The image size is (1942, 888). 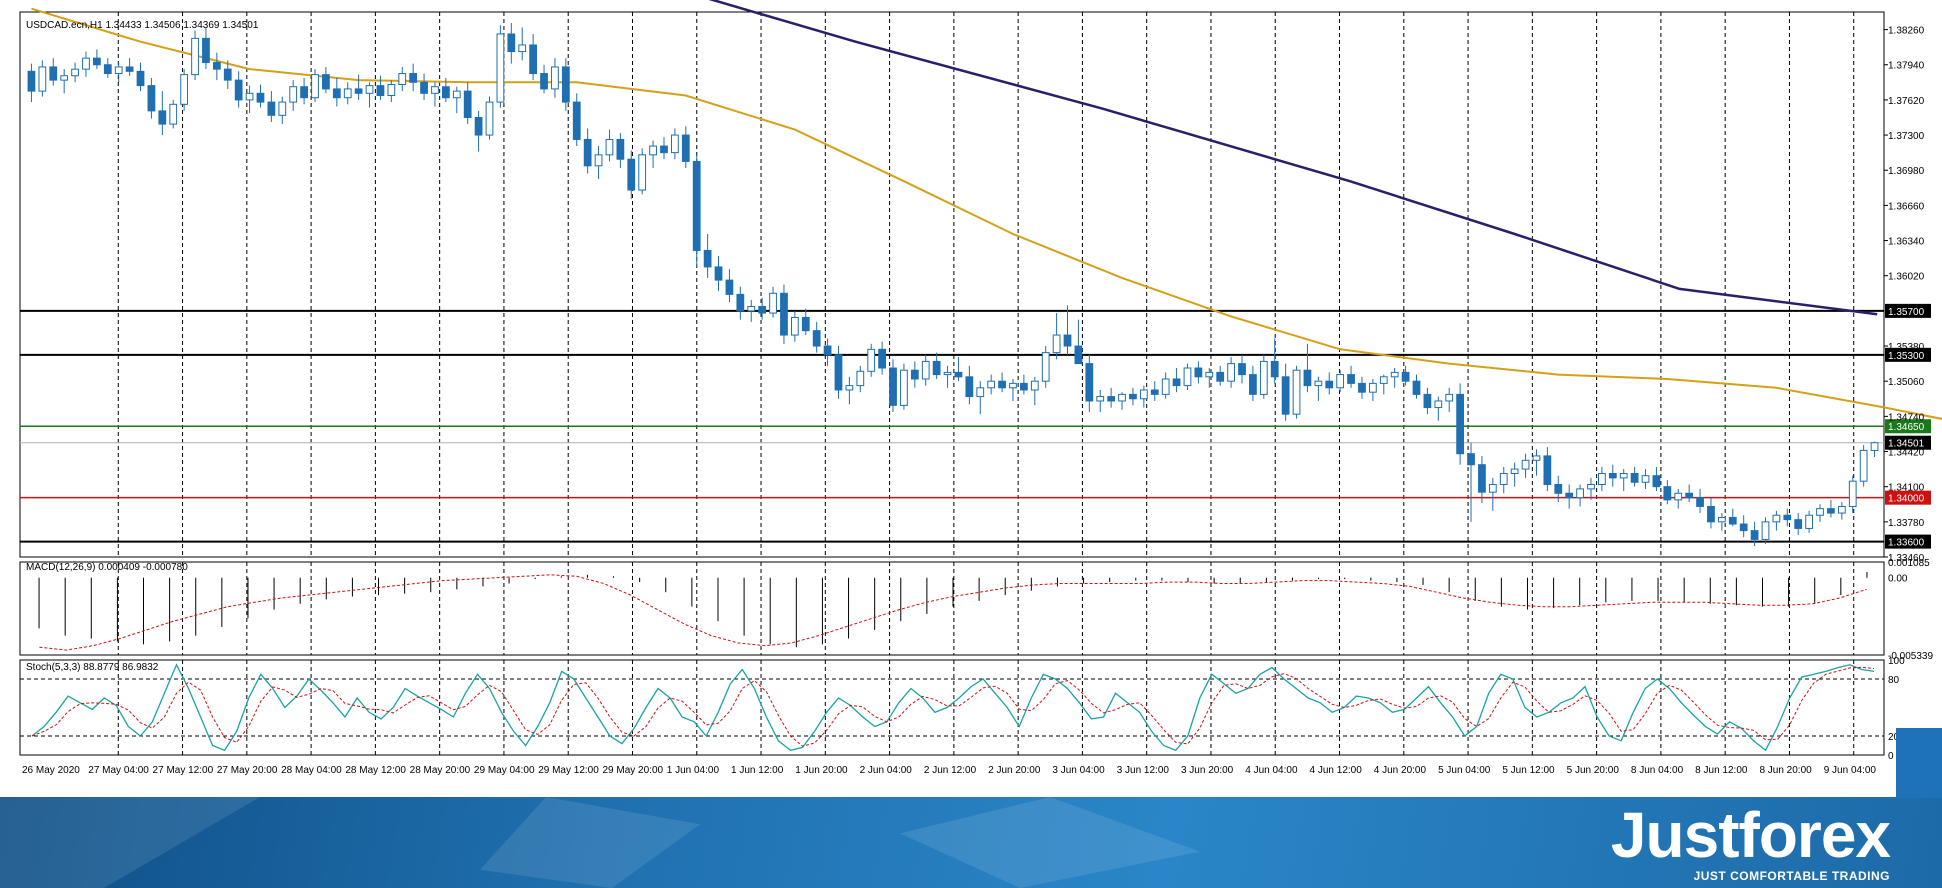 I want to click on y-tick-label: 1.36020, so click(x=1906, y=277).